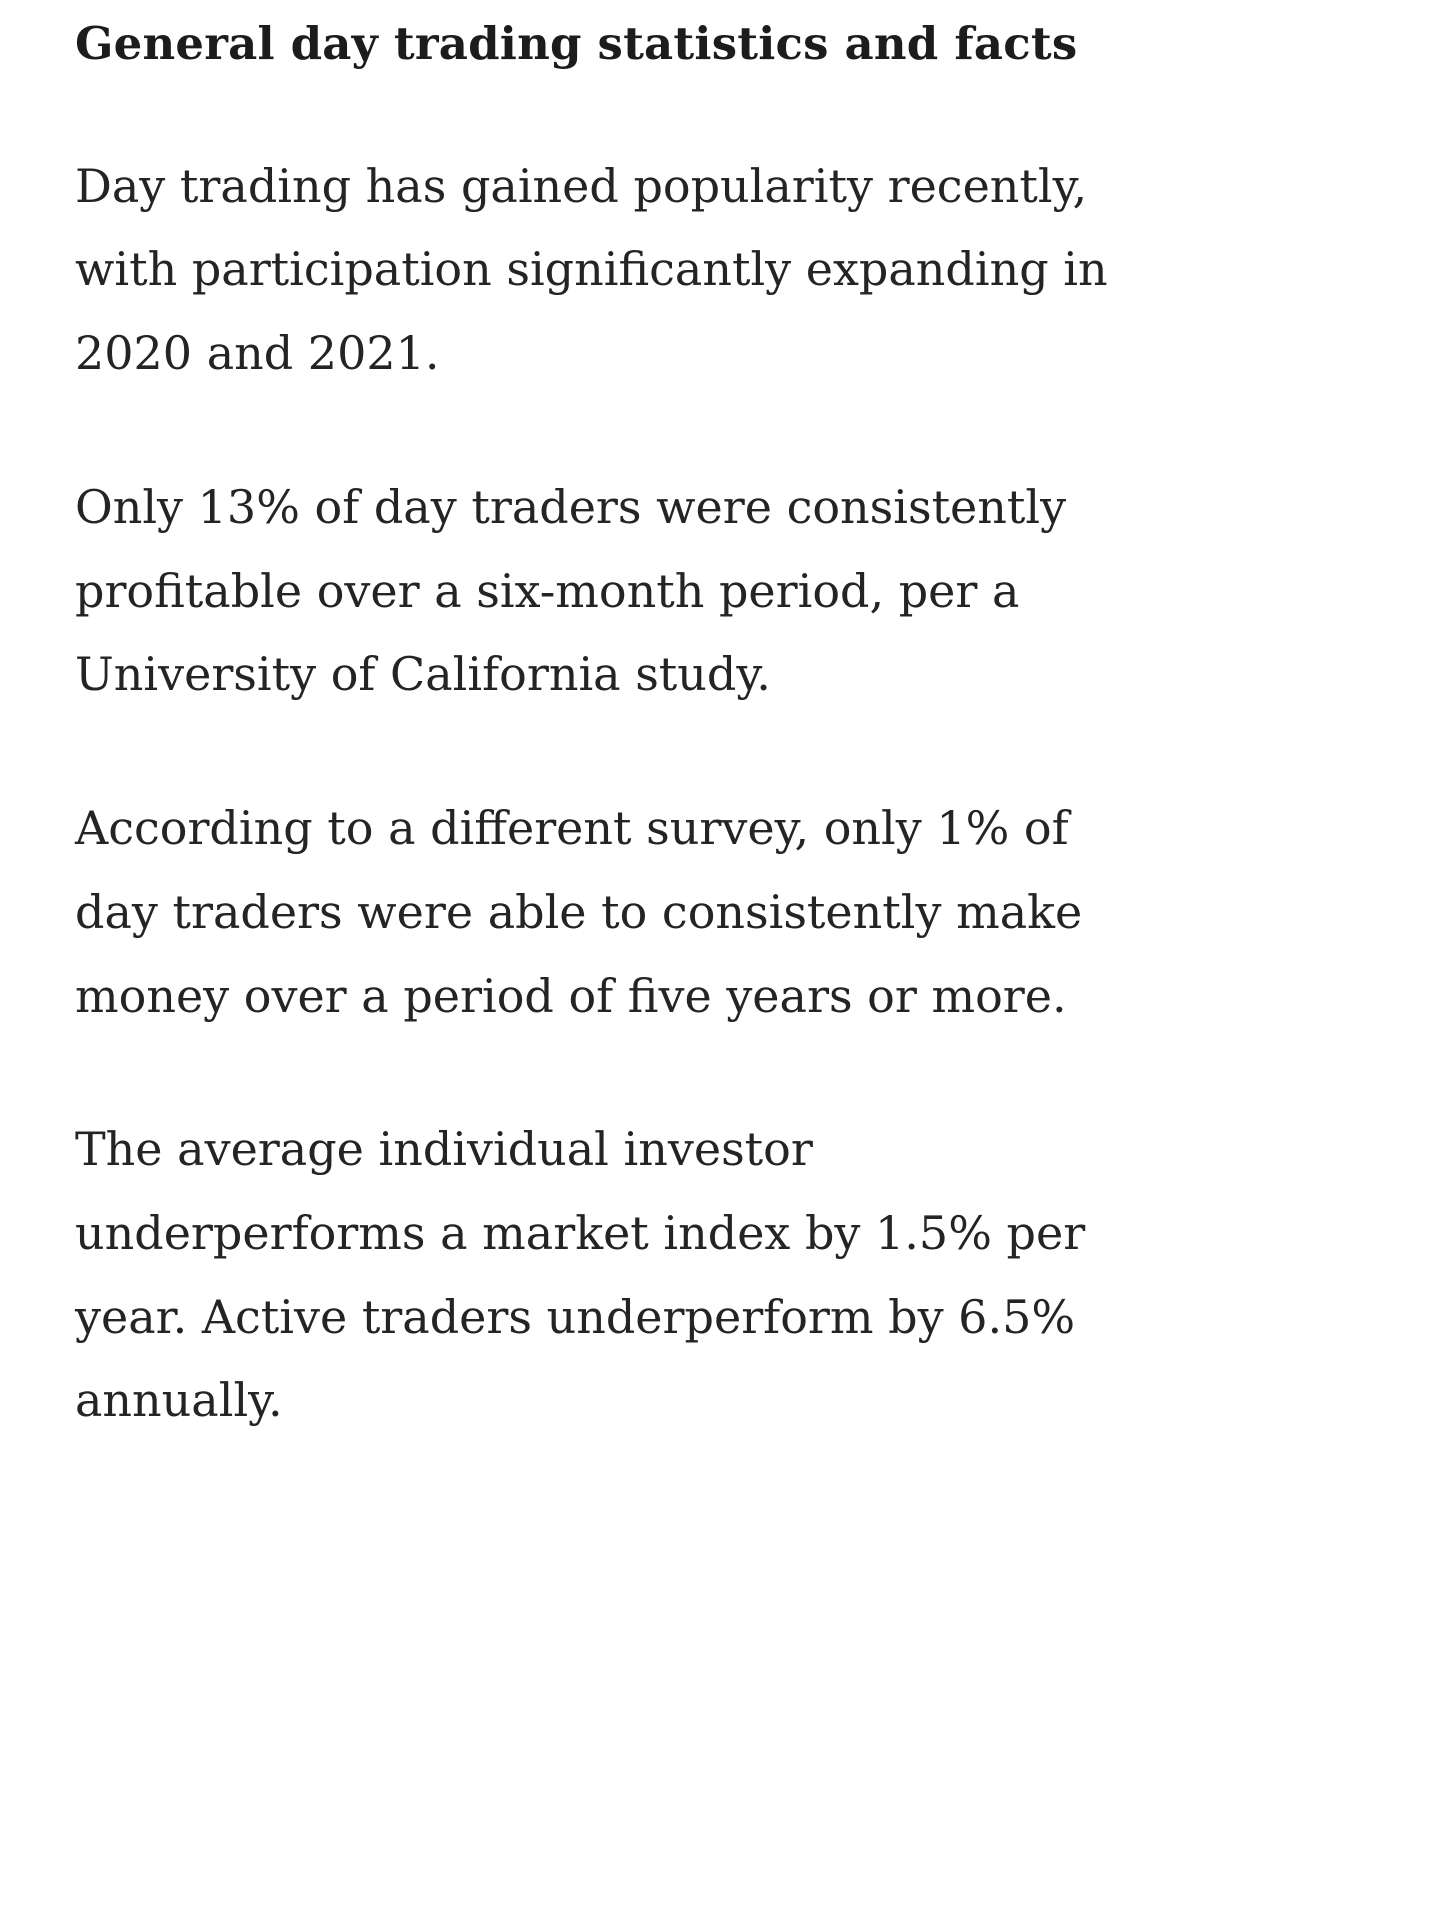 Image resolution: width=1439 pixels, height=1907 pixels. Describe the element at coordinates (576, 43) in the screenshot. I see `section-heading: General day trading statistics and facts` at that location.